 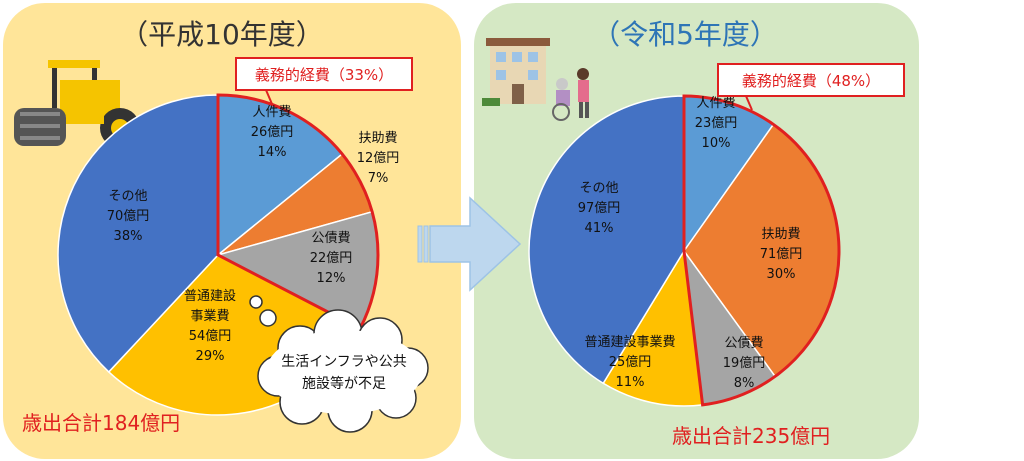 What do you see at coordinates (744, 383) in the screenshot?
I see `slice-label-line: 8%` at bounding box center [744, 383].